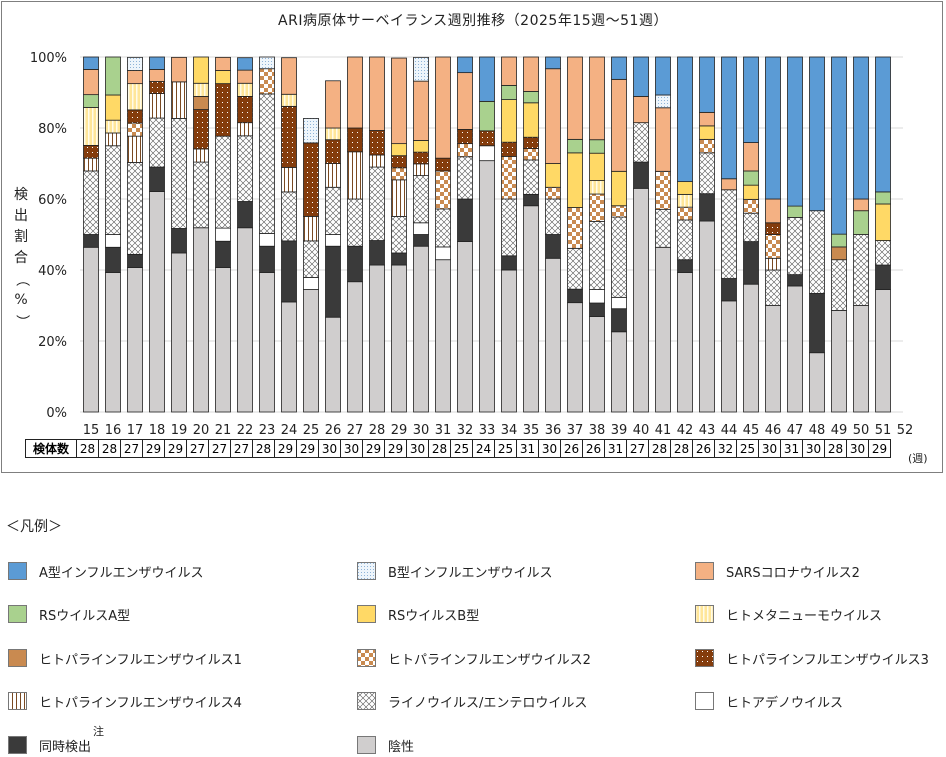 Image resolution: width=946 pixels, height=757 pixels. I want to click on count-cell: 27, so click(241, 448).